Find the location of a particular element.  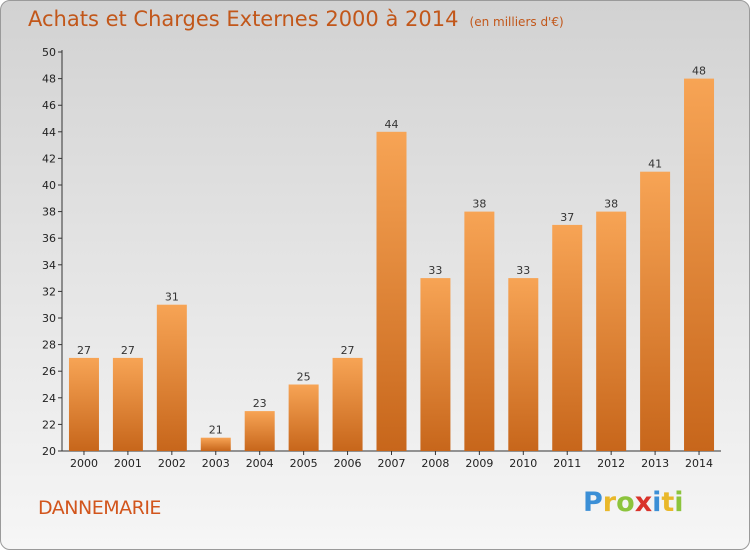

bar-2014 is located at coordinates (699, 264).